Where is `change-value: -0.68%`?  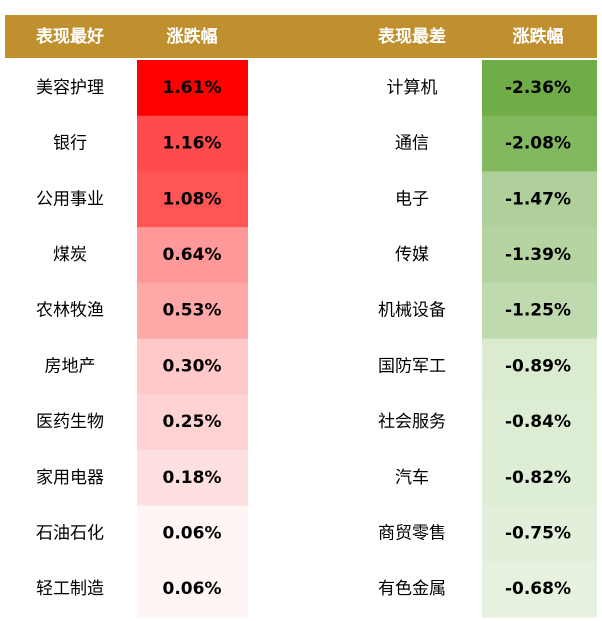 change-value: -0.68% is located at coordinates (538, 589).